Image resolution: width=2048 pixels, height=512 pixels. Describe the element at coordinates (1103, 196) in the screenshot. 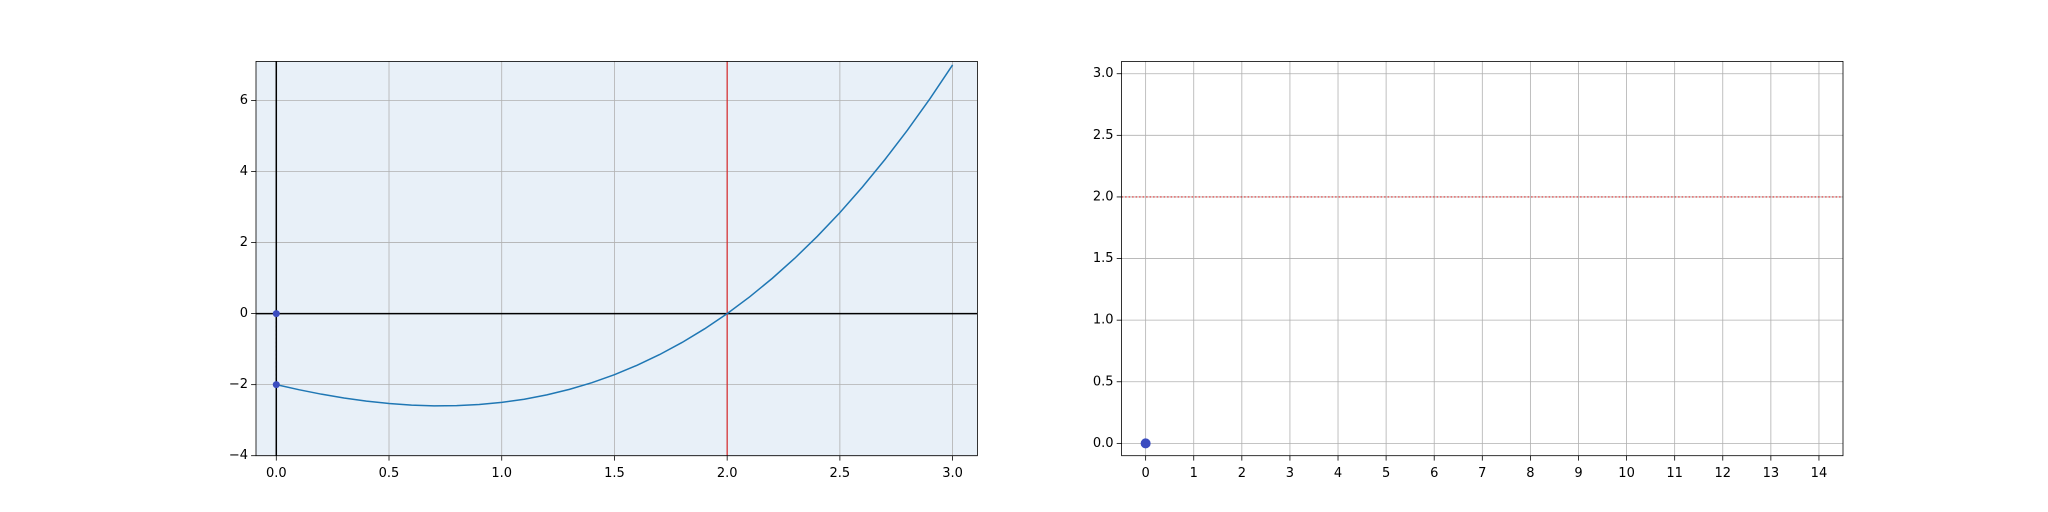

I see `y-tick-label: 2.0` at that location.